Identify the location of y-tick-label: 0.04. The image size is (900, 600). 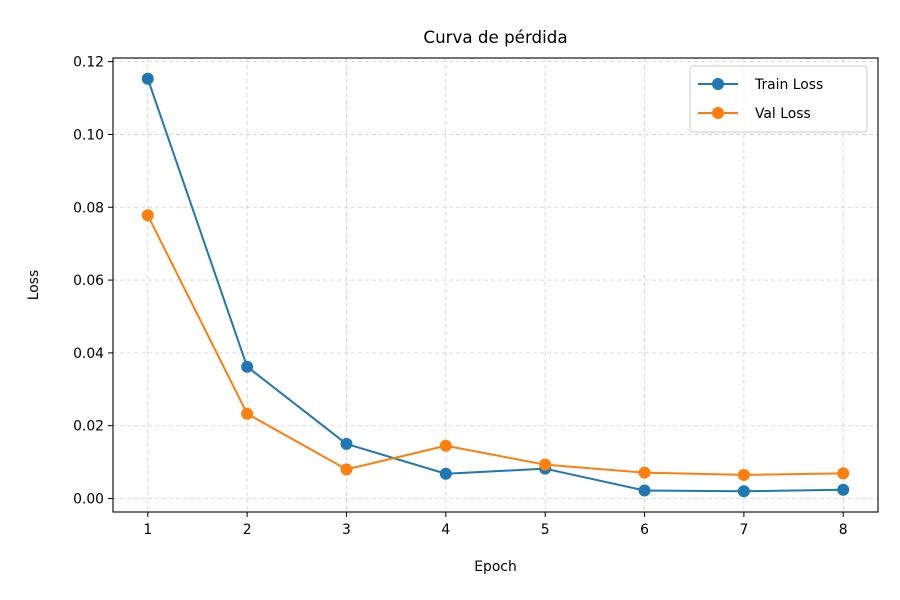
(88, 354).